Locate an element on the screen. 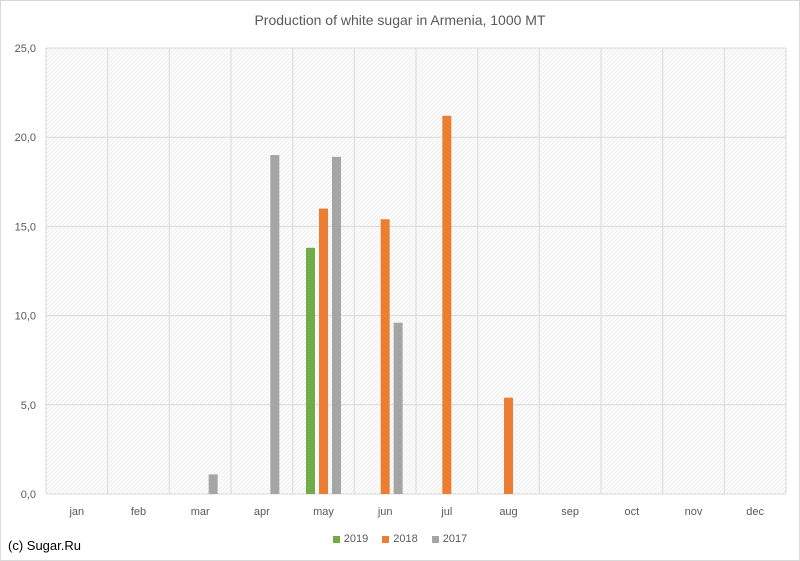 The image size is (800, 561). x-tick-label: apr is located at coordinates (262, 512).